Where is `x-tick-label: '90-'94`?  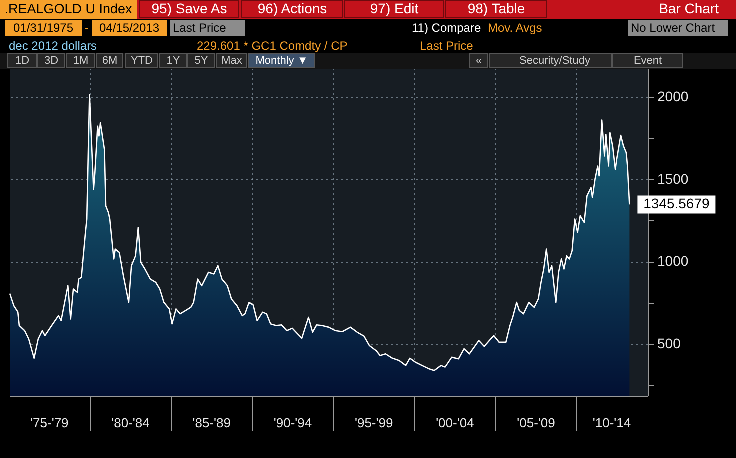 x-tick-label: '90-'94 is located at coordinates (293, 423).